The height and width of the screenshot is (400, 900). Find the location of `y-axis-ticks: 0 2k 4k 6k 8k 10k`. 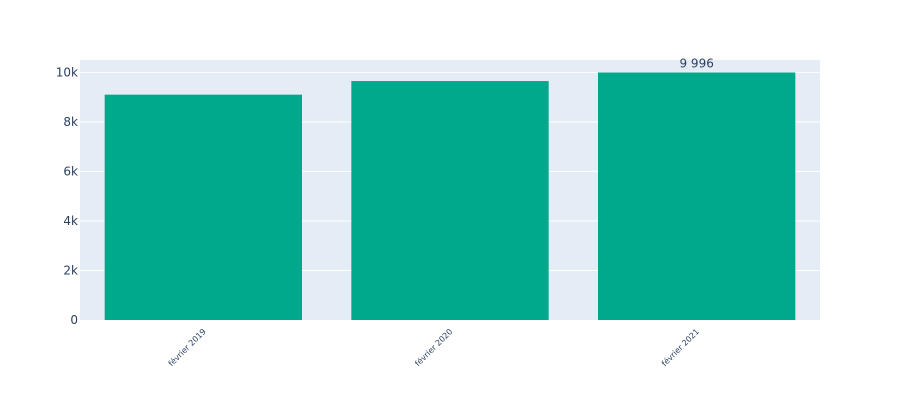

y-axis-ticks: 0 2k 4k 6k 8k 10k is located at coordinates (67, 196).